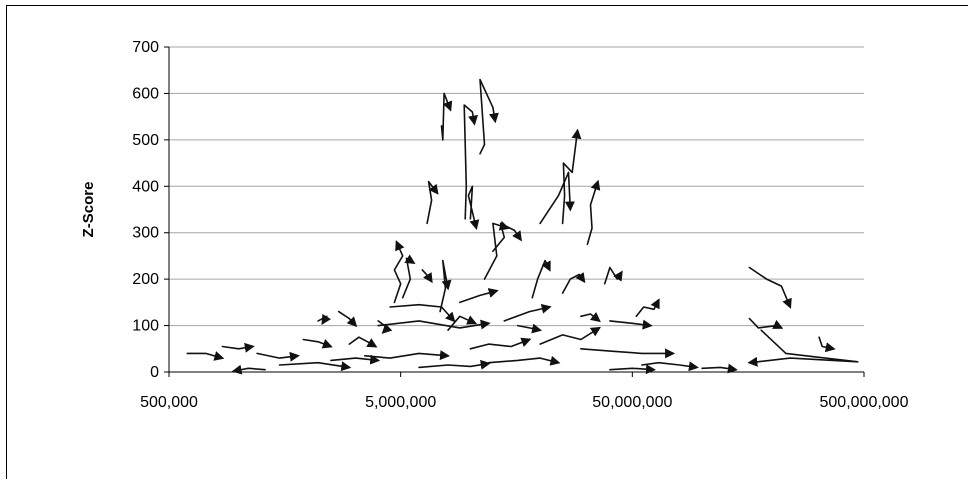  Describe the element at coordinates (145, 47) in the screenshot. I see `y-tick-label: 700` at that location.